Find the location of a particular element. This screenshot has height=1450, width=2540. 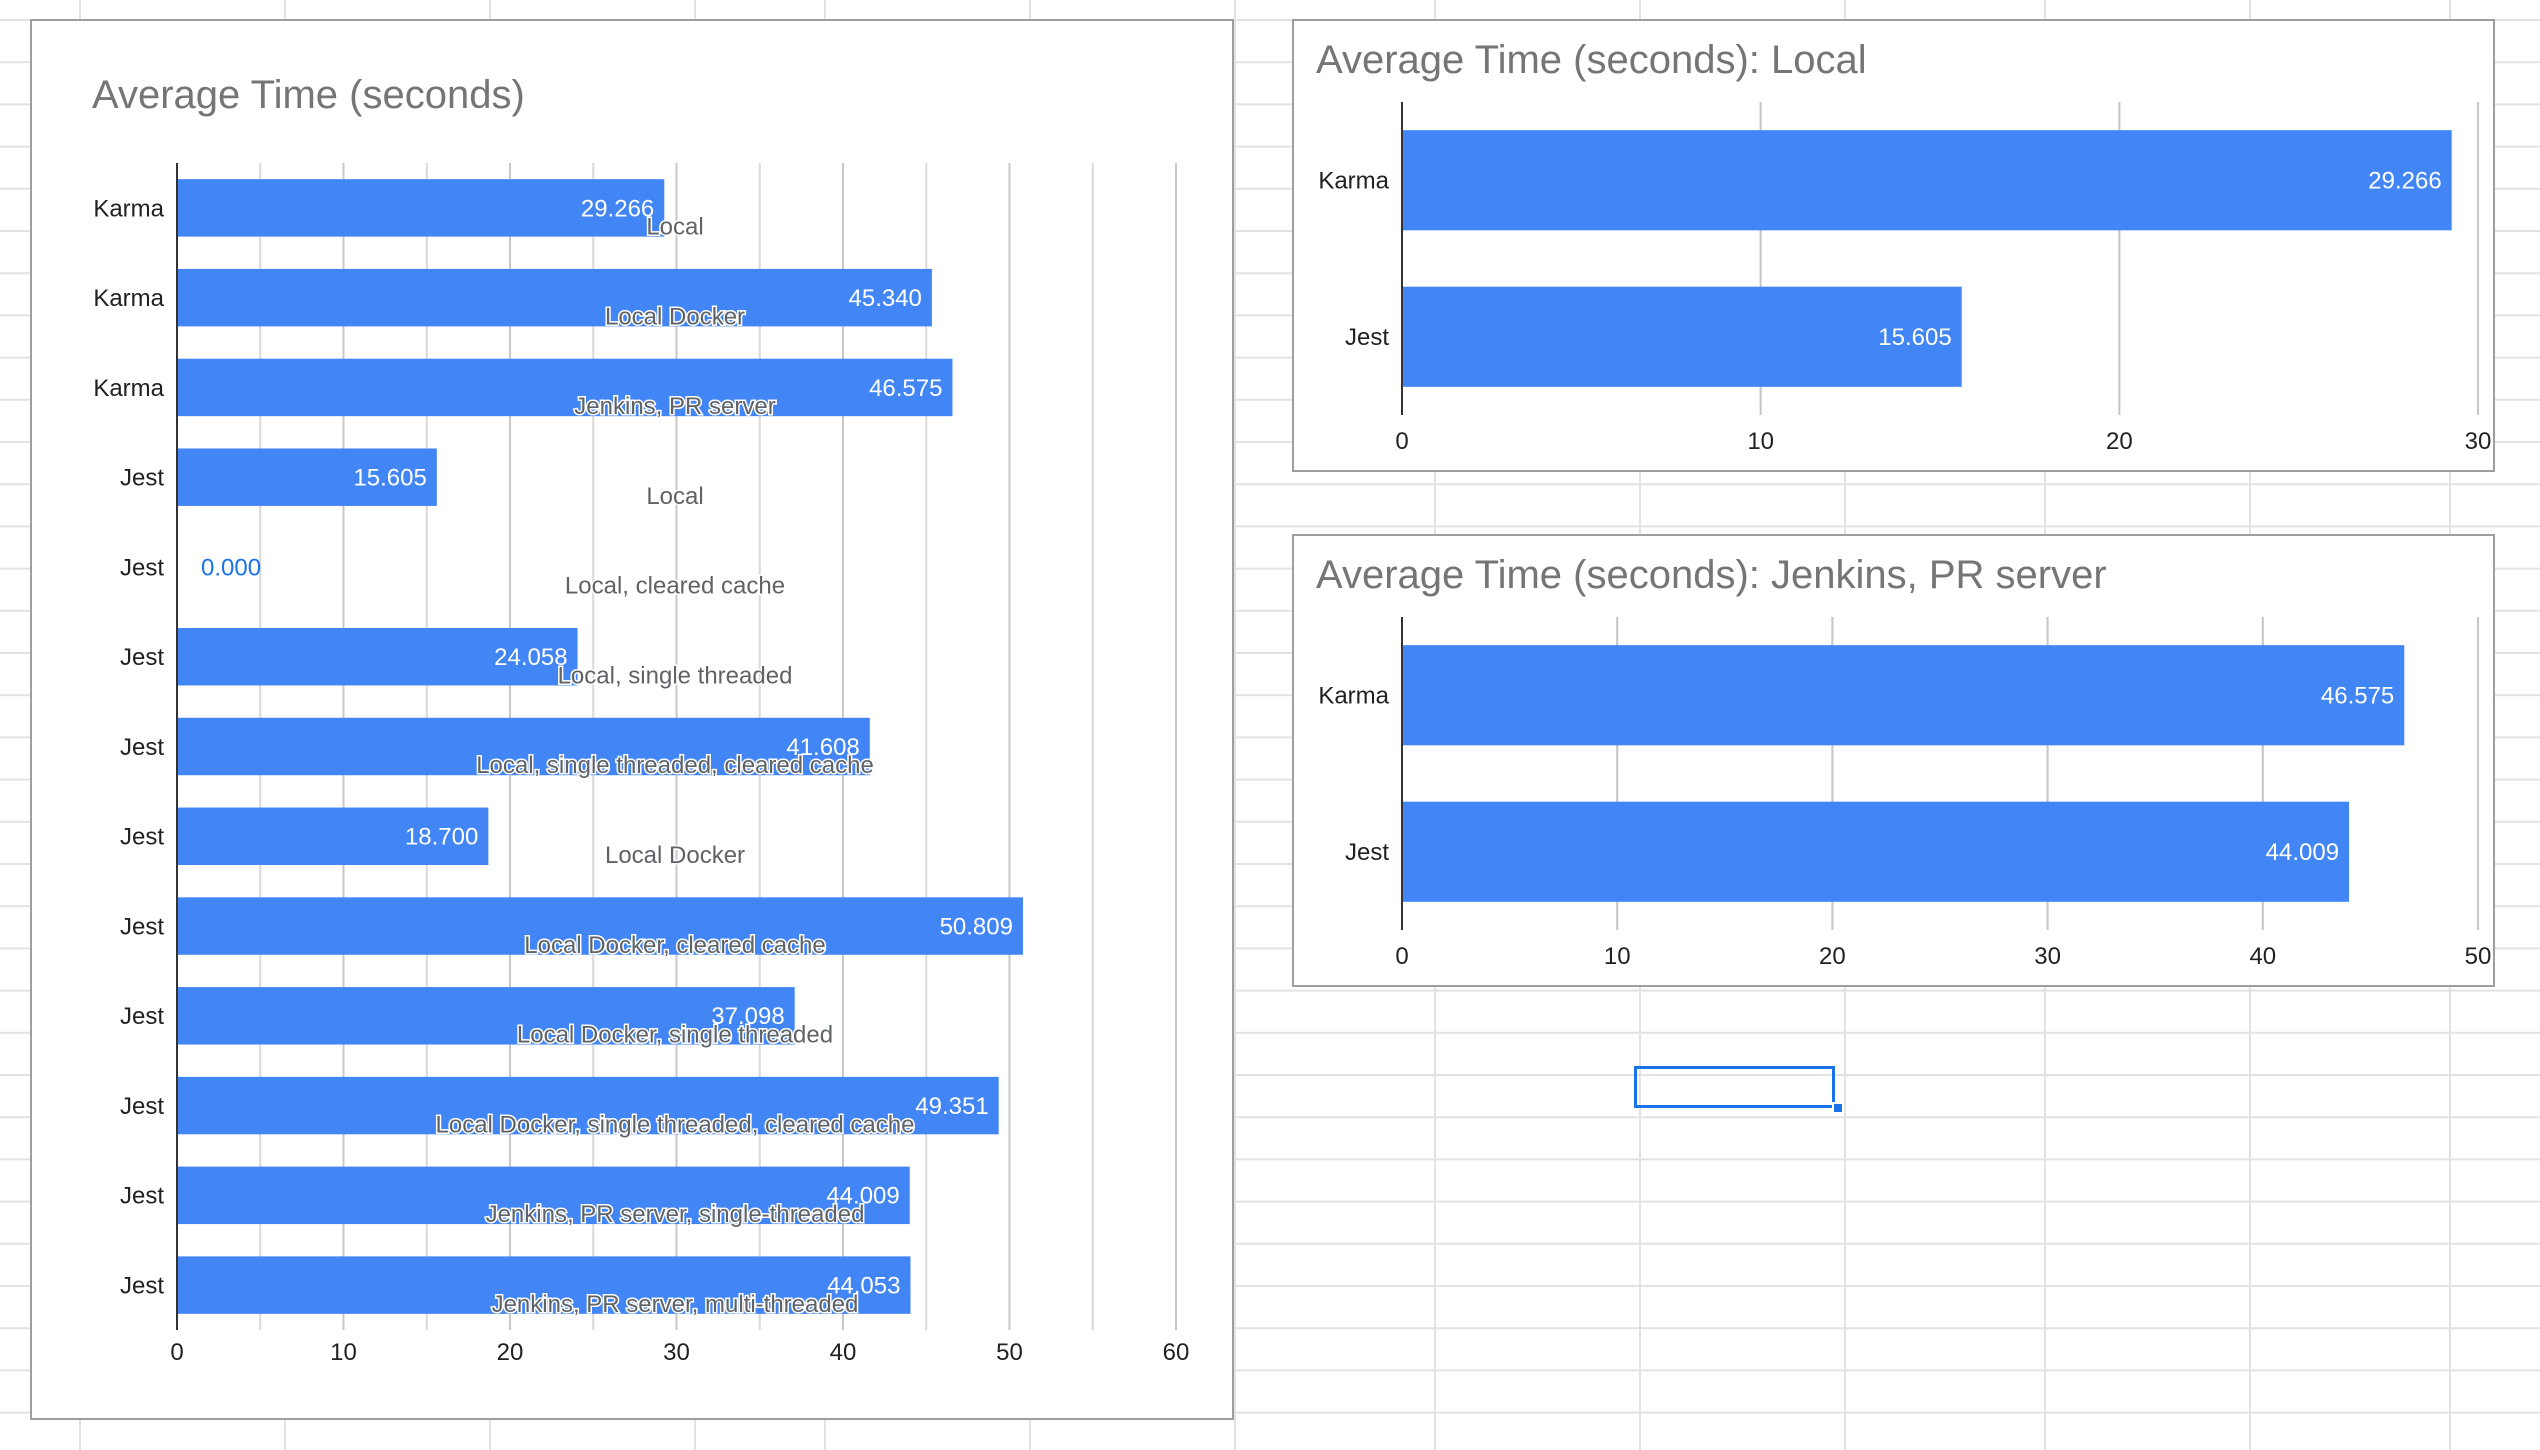

bar-annotation: Jenkins, PR server, multi-threaded is located at coordinates (675, 1304).